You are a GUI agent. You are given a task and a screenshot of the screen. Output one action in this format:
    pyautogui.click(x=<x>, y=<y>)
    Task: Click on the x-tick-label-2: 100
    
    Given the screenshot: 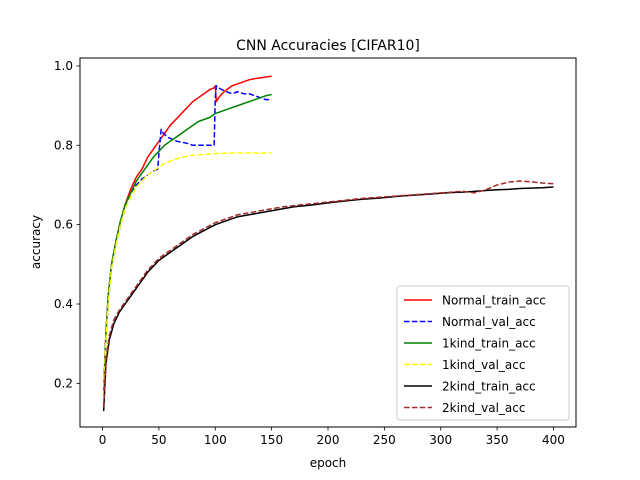 What is the action you would take?
    pyautogui.click(x=215, y=440)
    